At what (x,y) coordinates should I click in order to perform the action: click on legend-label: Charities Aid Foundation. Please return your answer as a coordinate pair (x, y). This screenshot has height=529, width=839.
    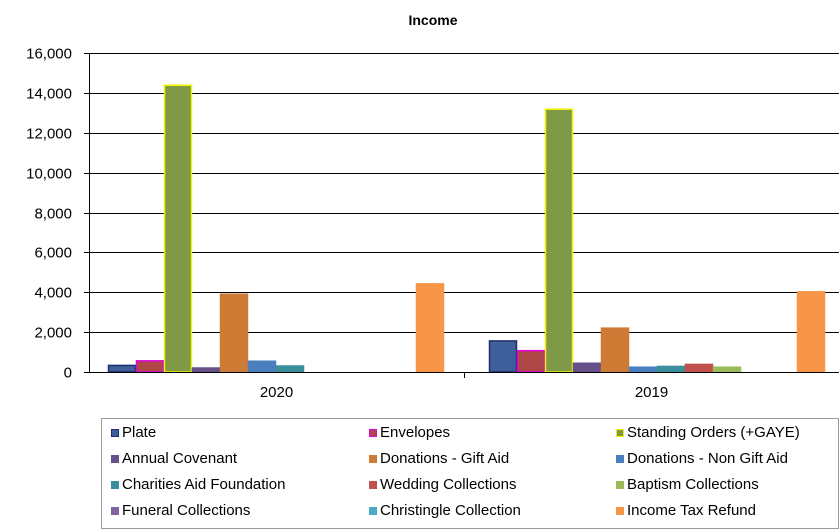
    Looking at the image, I should click on (204, 484).